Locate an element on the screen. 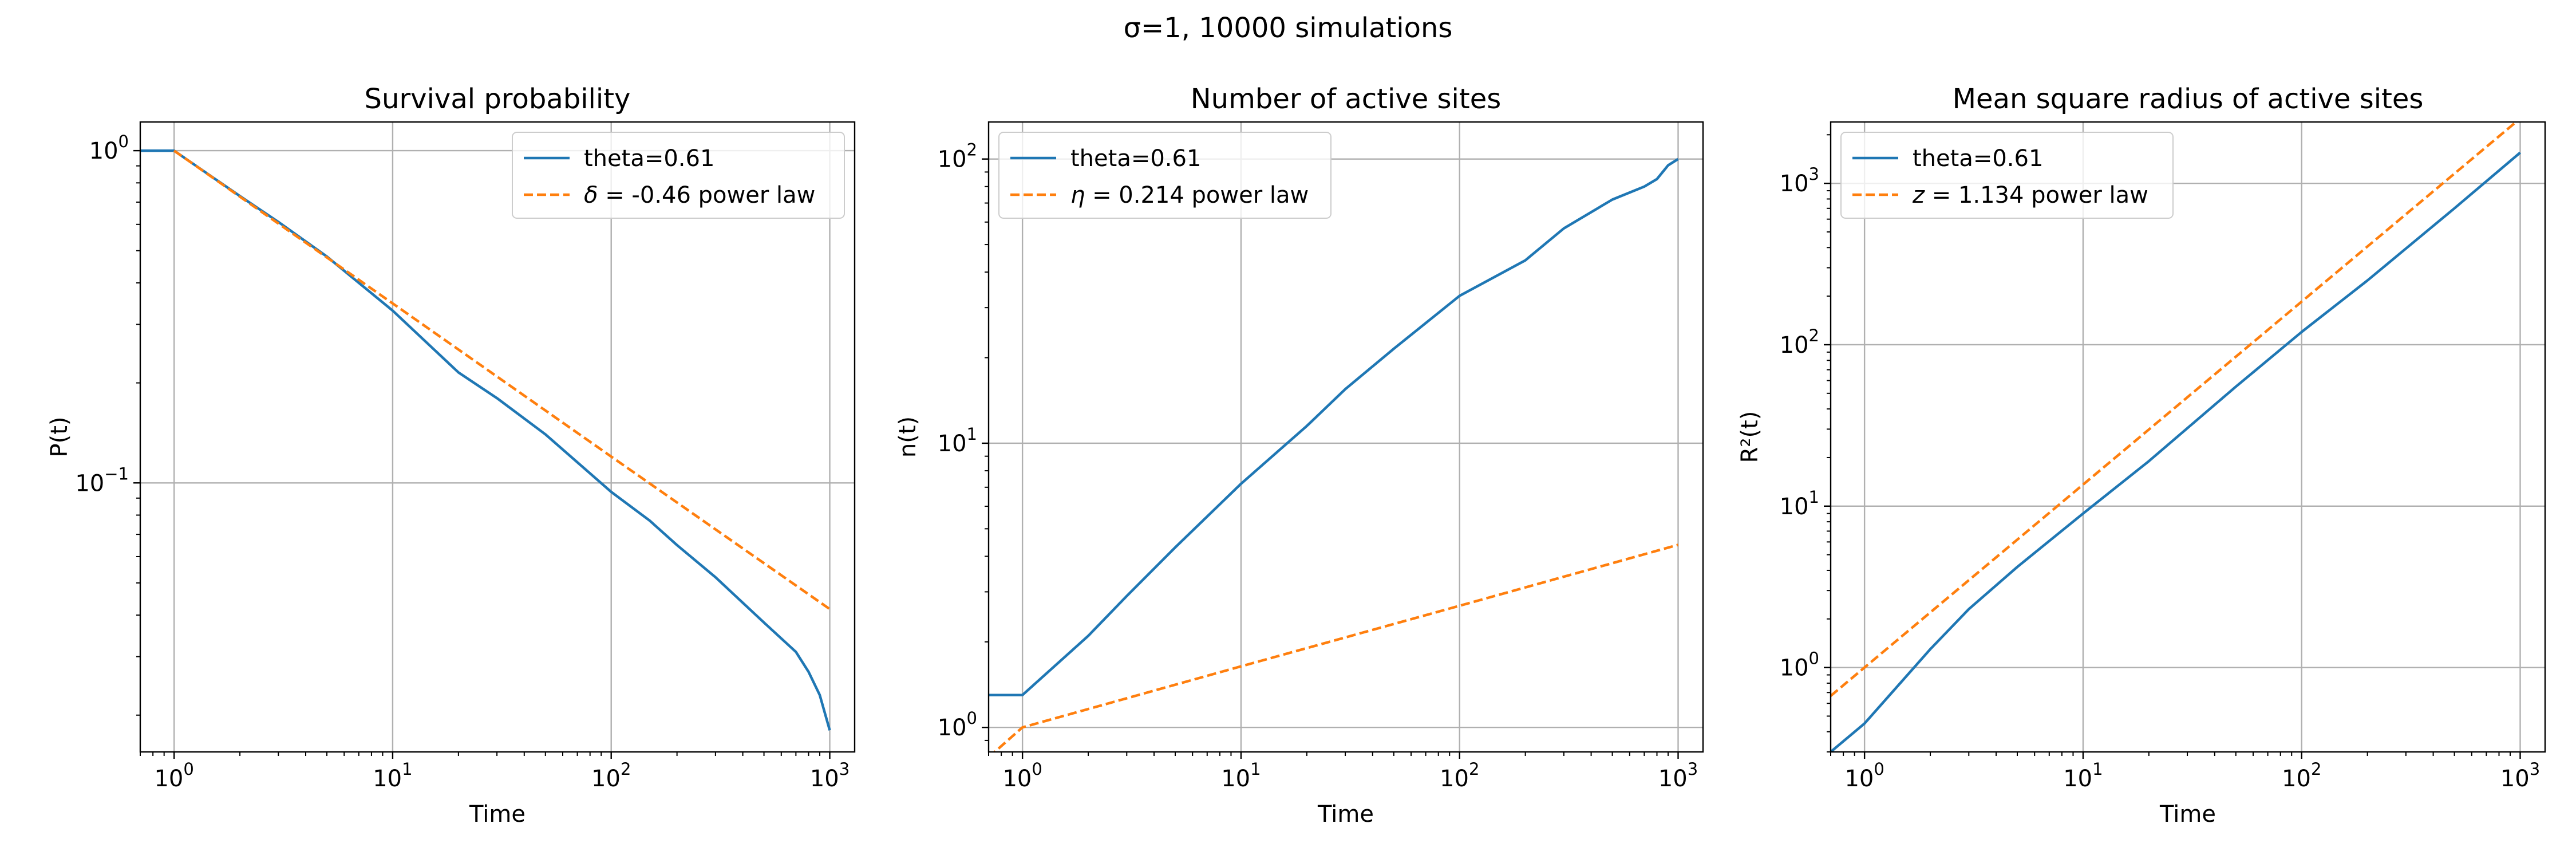 The image size is (2576, 859). y-axis-label: R²(t) is located at coordinates (1750, 437).